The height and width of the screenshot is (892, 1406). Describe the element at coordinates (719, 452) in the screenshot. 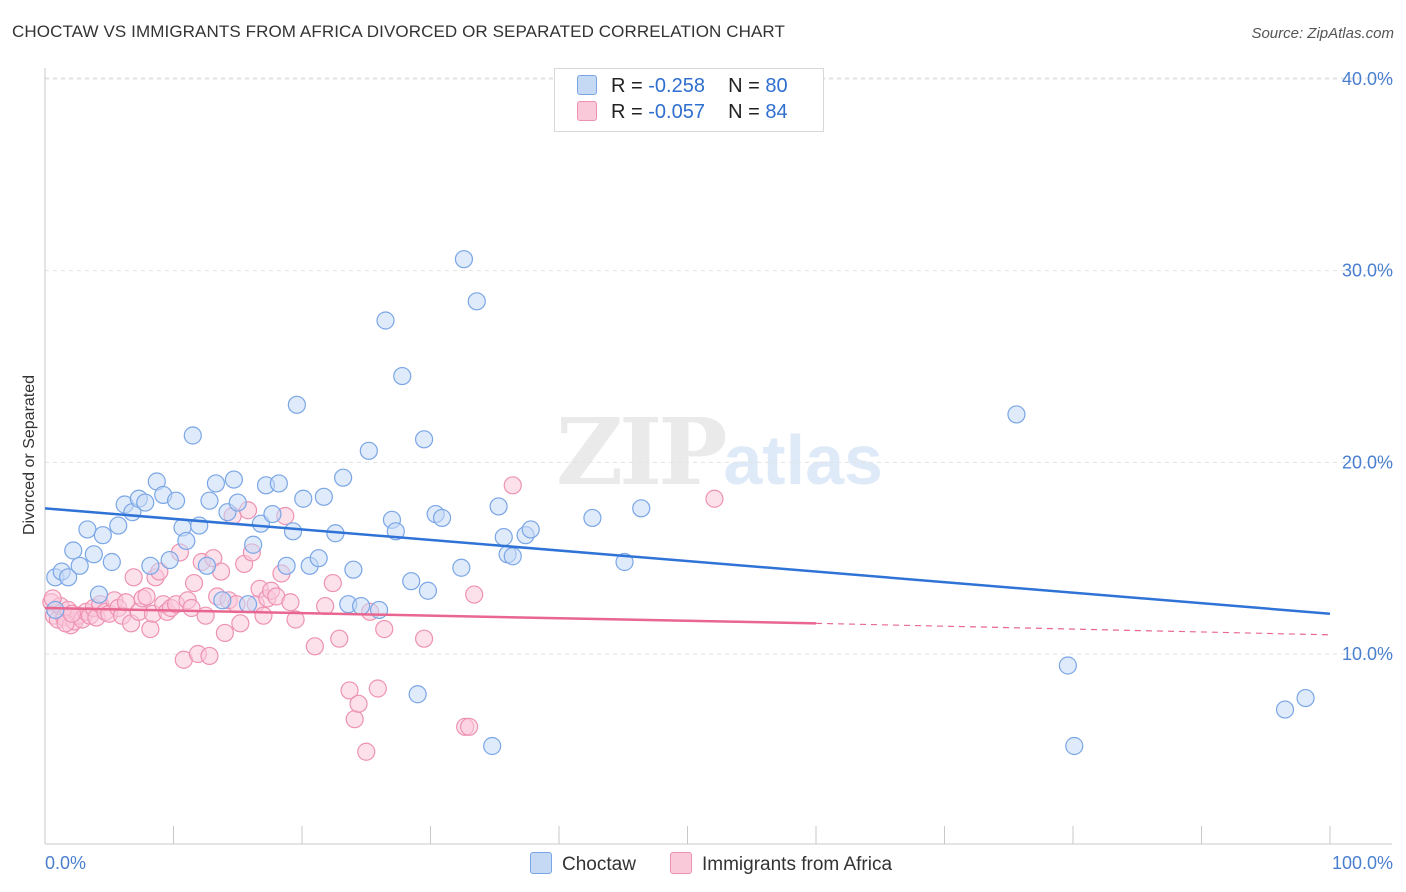

I see `watermark: ZIPatlas` at that location.